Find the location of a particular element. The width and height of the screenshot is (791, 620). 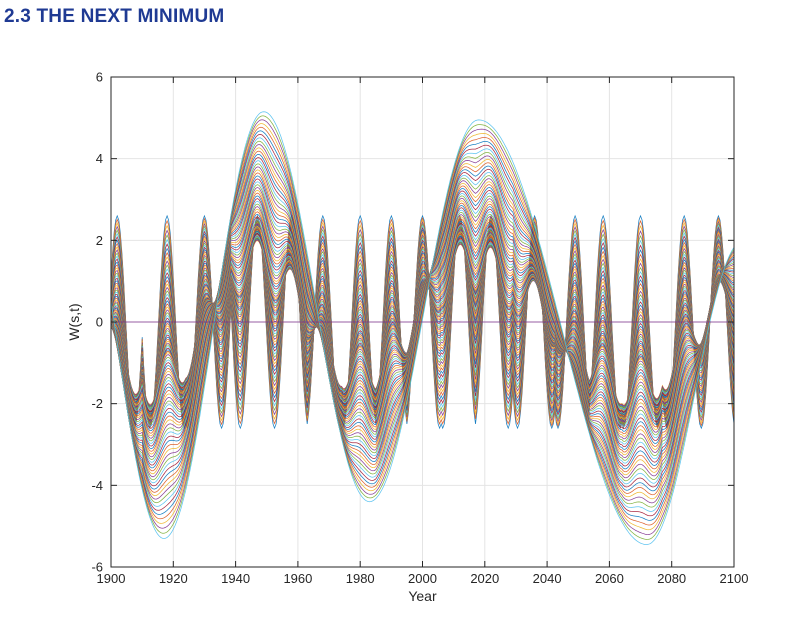

y-tick-label: 4 is located at coordinates (99, 158).